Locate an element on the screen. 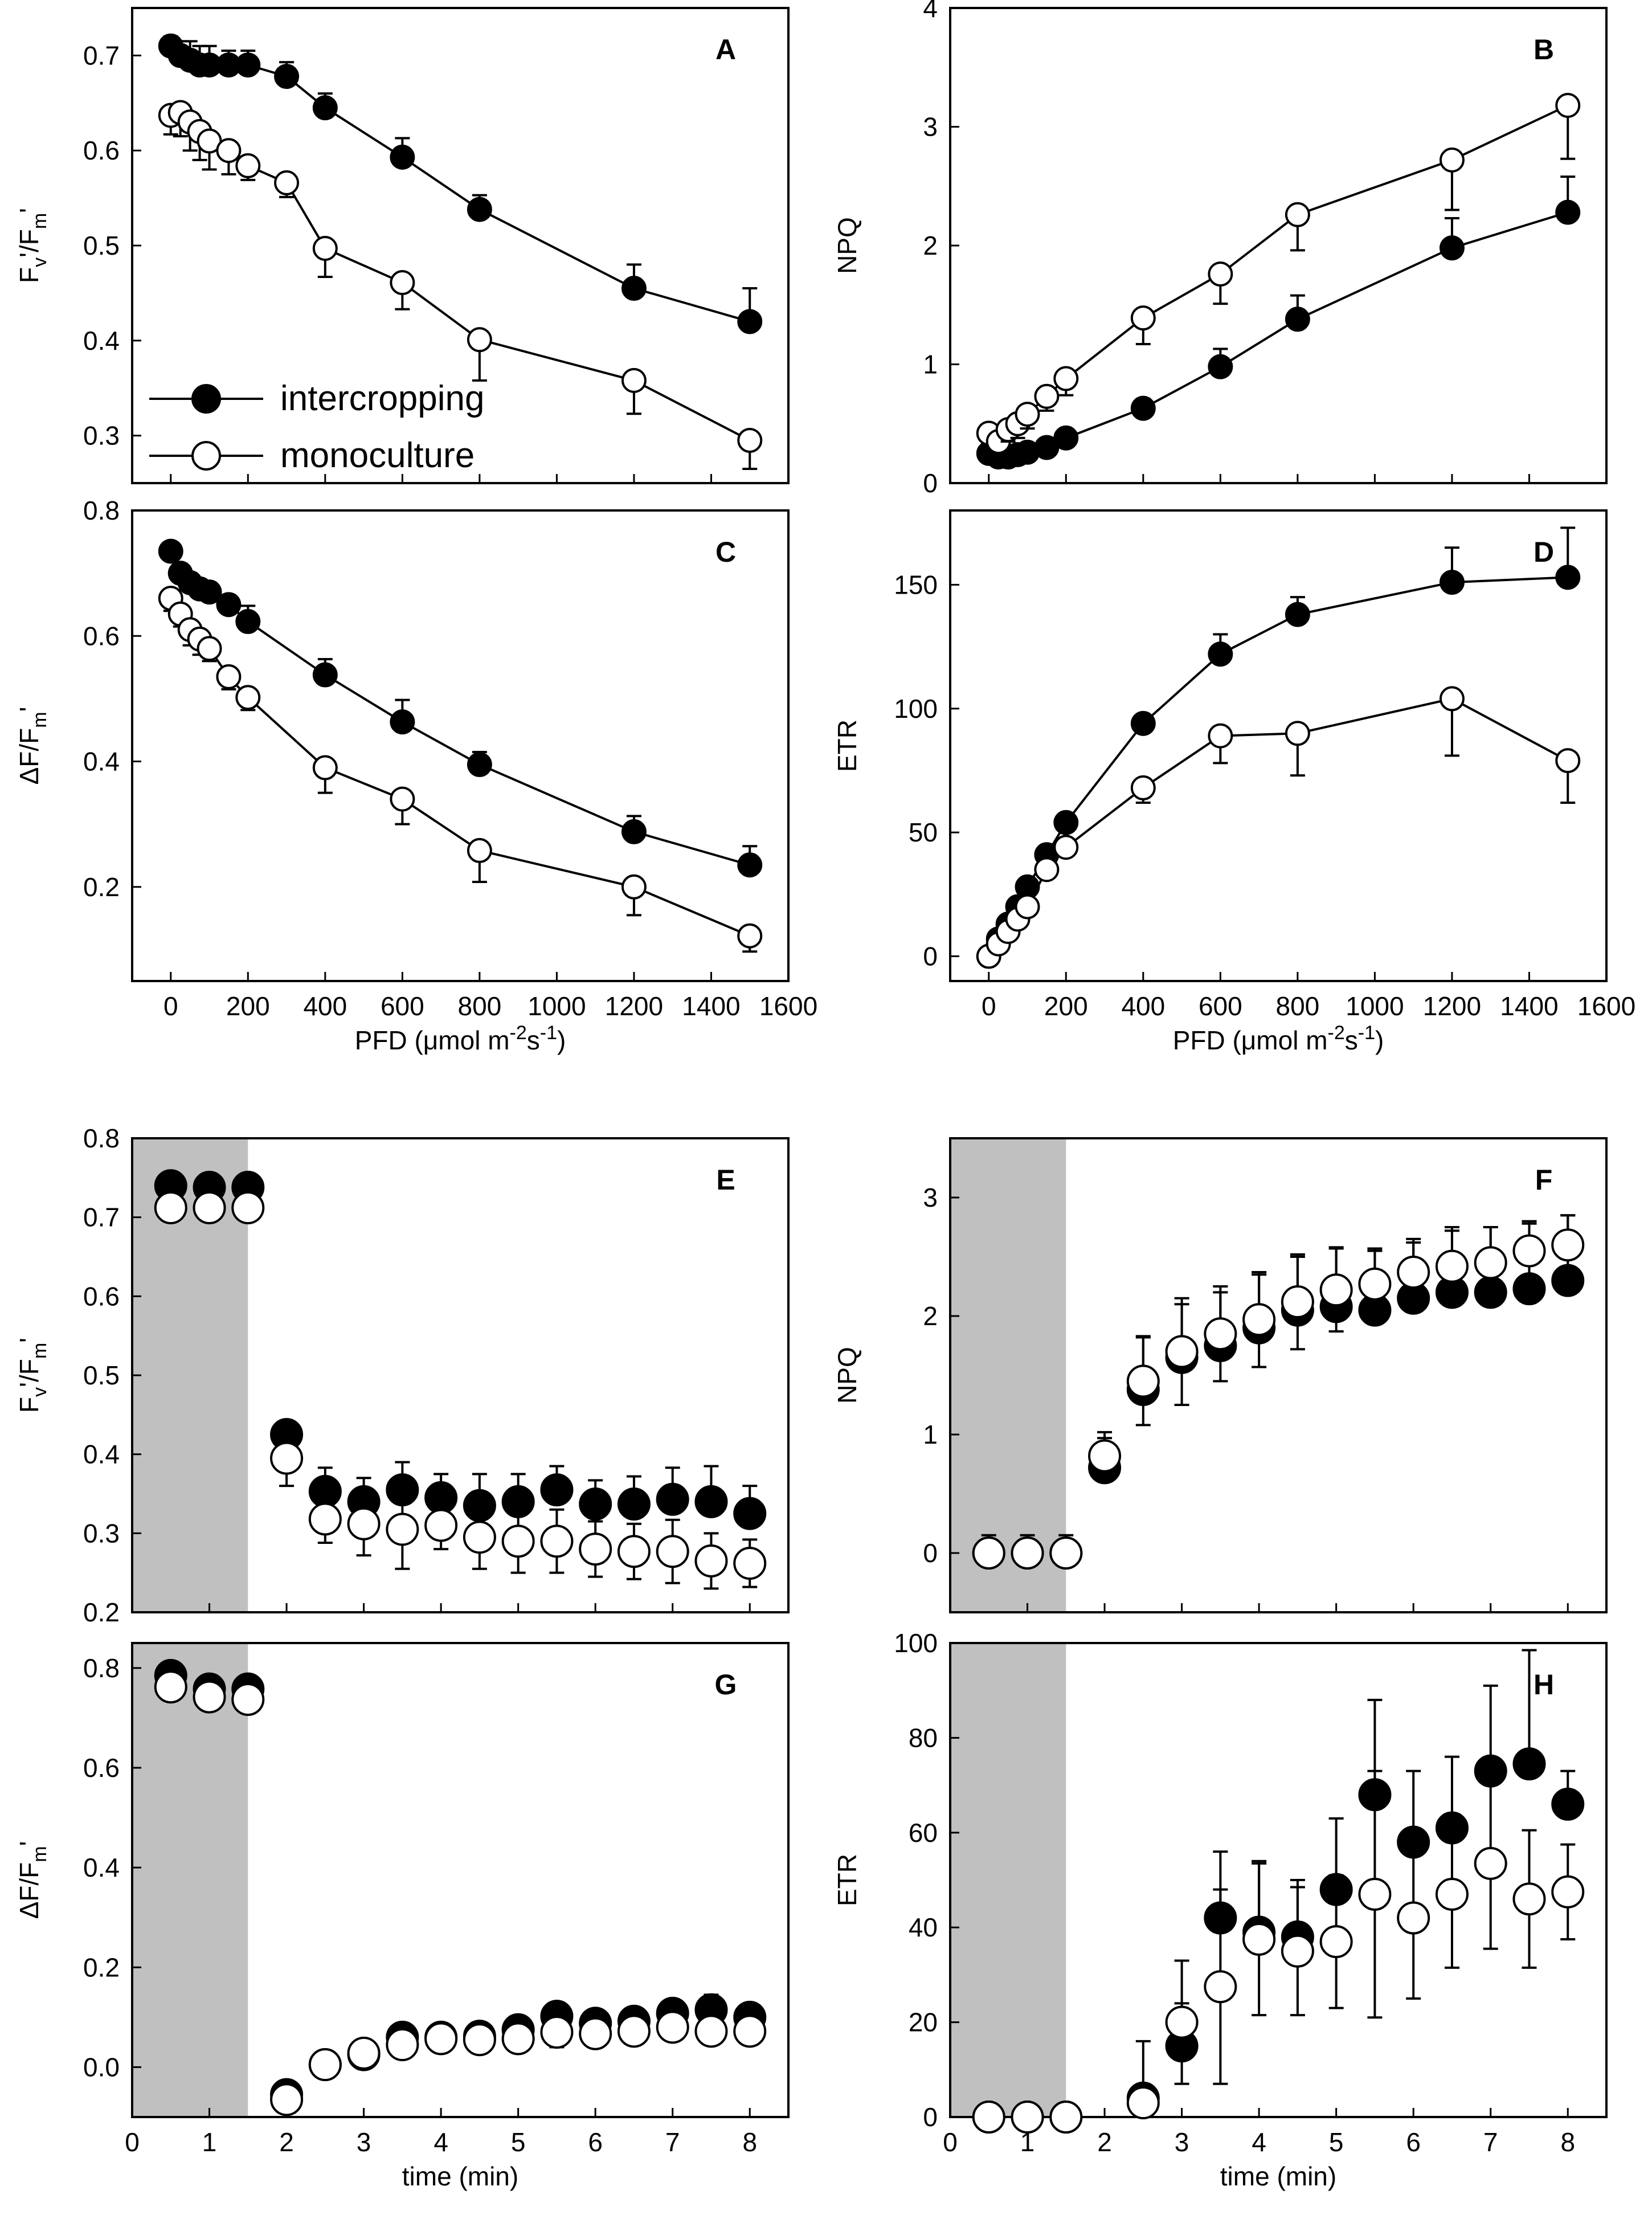 The width and height of the screenshot is (1652, 2223). x-tick-label: 1600 is located at coordinates (1606, 1006).